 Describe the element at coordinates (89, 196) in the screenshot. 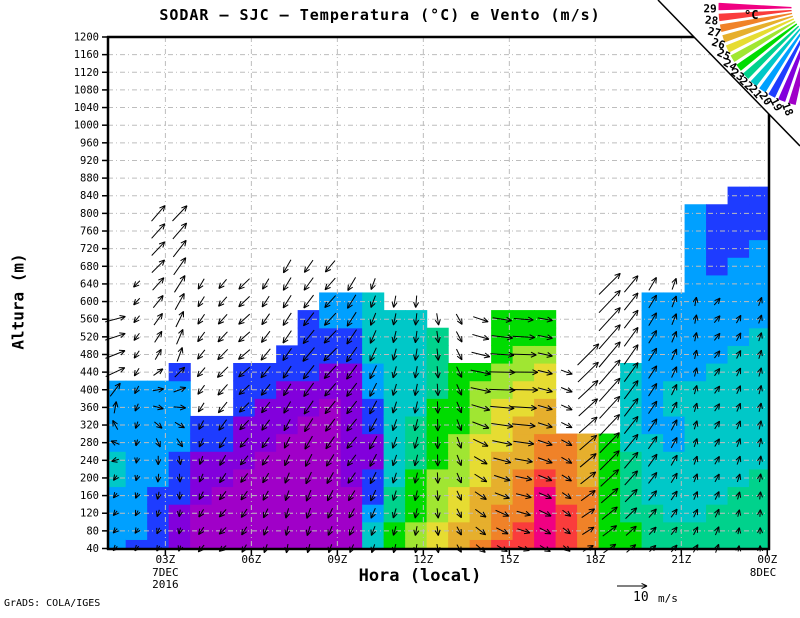

I see `svg-text: 840` at that location.